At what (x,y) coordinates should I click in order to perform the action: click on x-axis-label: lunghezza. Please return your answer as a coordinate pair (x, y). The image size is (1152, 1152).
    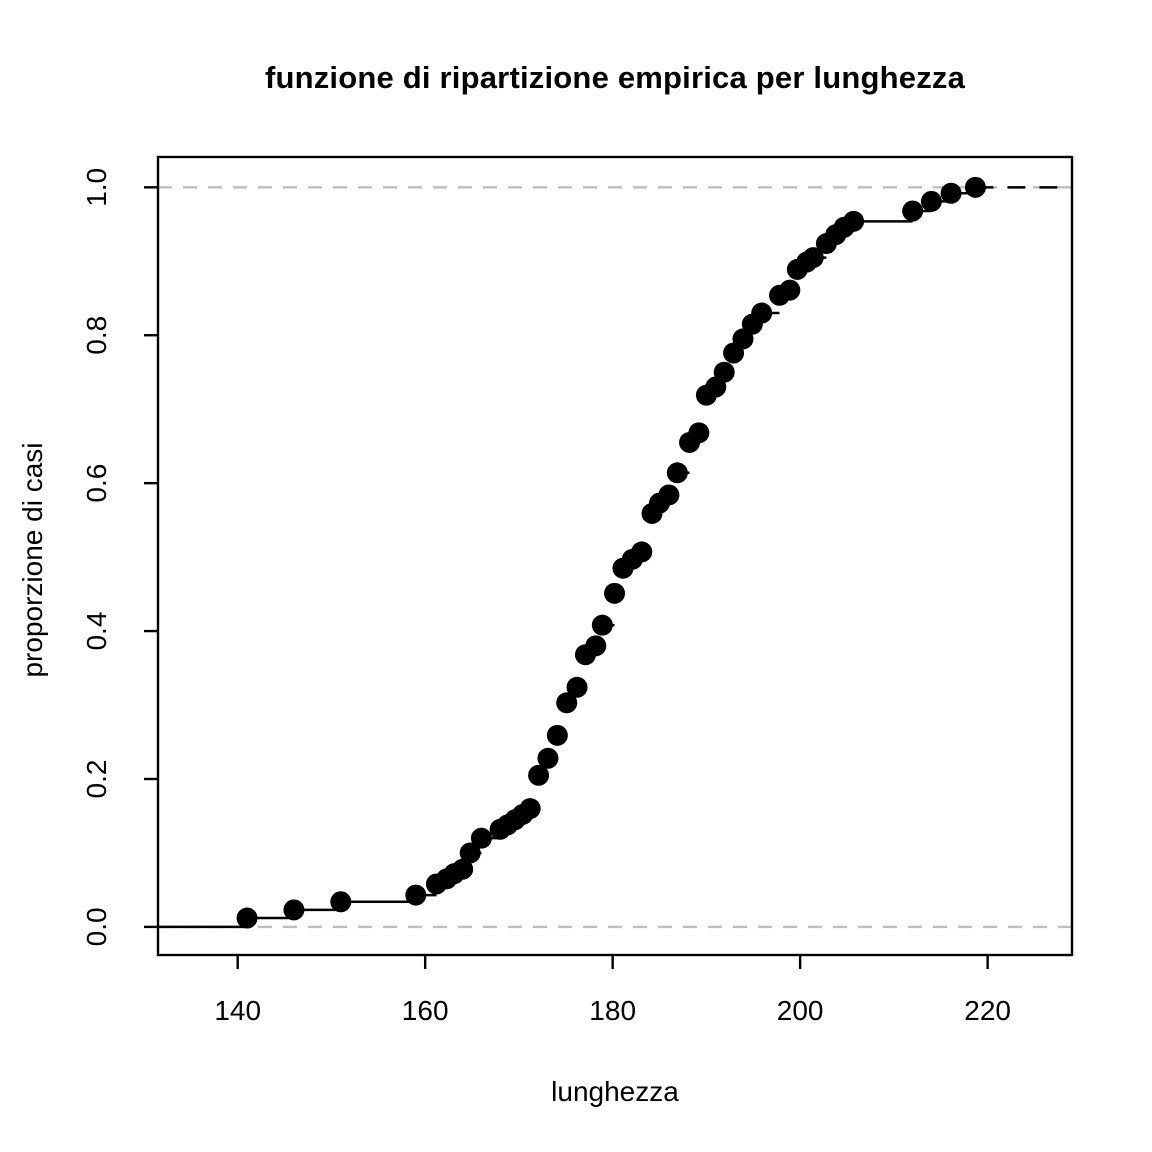
    Looking at the image, I should click on (615, 1091).